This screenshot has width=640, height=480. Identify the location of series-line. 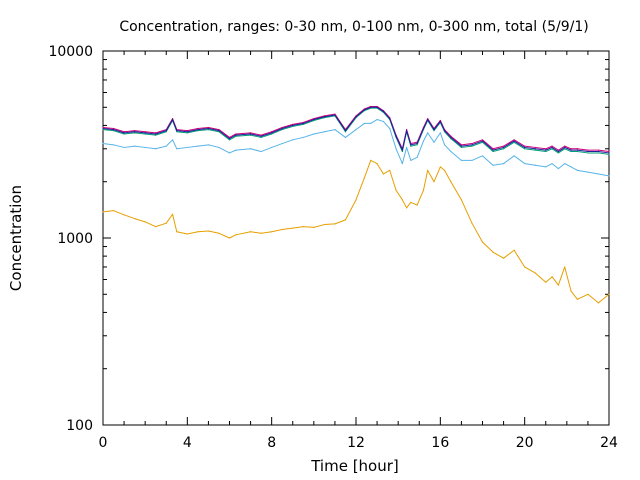
(356, 148).